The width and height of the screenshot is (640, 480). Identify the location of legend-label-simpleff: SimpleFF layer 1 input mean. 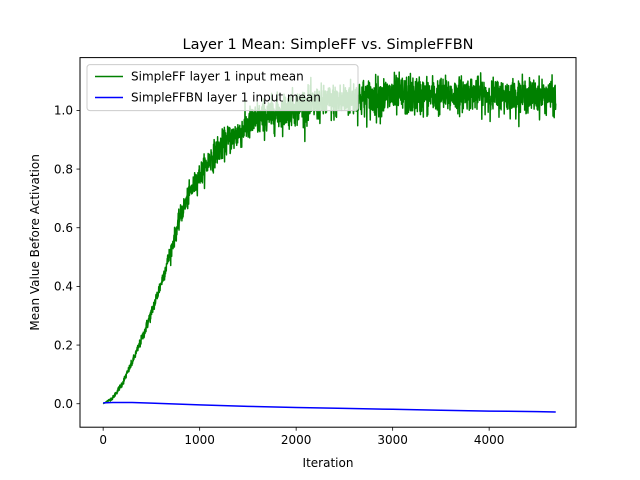
(217, 77).